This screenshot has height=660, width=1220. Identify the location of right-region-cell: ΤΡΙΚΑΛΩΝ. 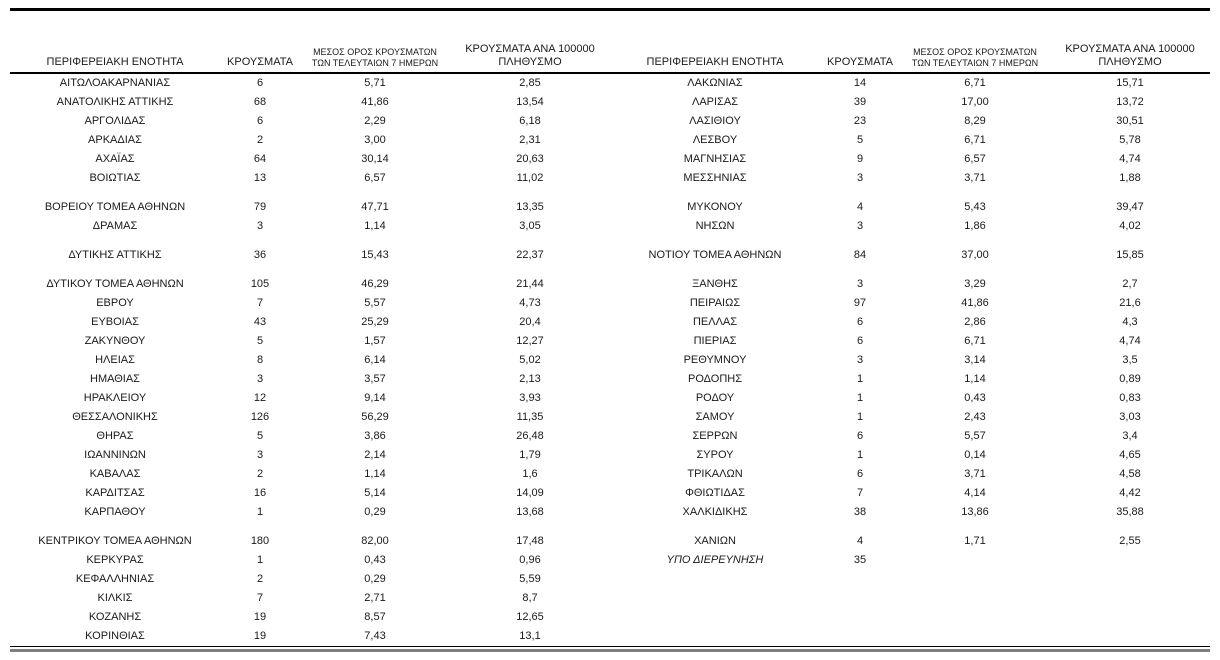
(715, 474).